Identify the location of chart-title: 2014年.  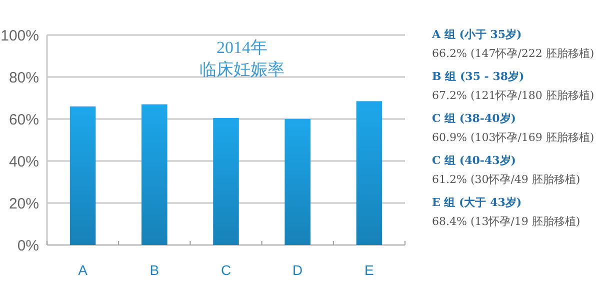
(242, 47).